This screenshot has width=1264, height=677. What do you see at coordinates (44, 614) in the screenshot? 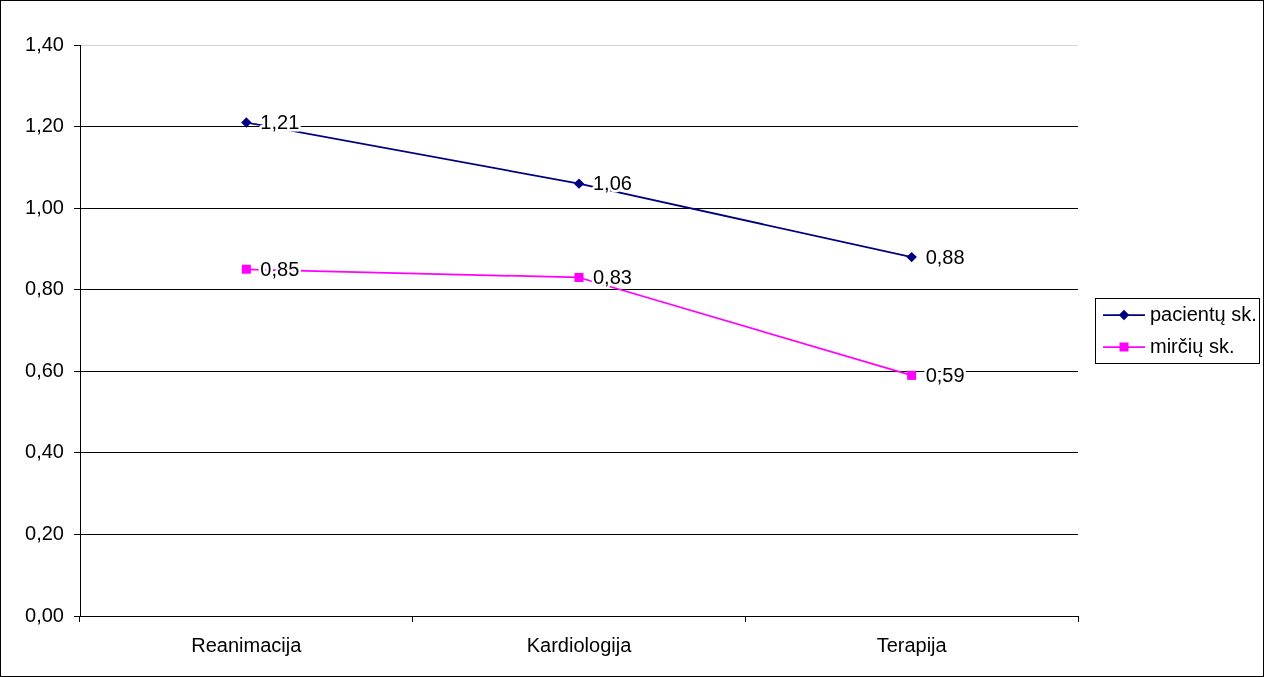
I see `y-tick-label: 0,00` at bounding box center [44, 614].